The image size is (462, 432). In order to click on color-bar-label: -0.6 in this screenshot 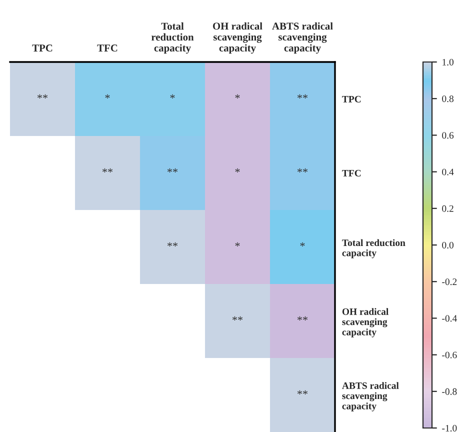, I will do `click(449, 355)`.